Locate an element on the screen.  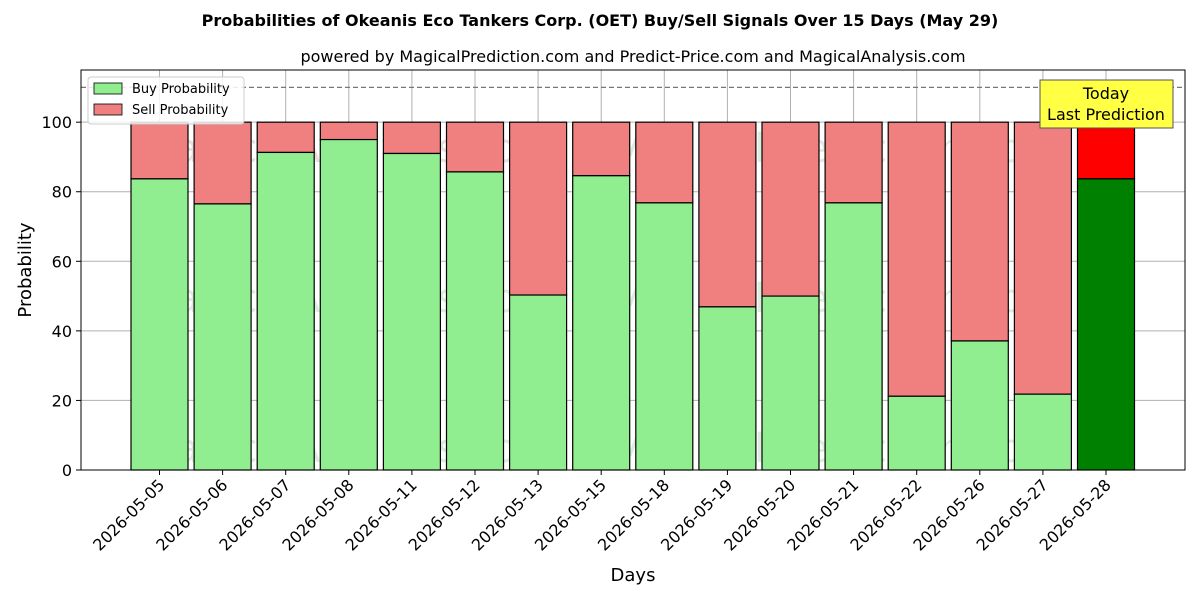
legend-swatch-buy is located at coordinates (108, 88).